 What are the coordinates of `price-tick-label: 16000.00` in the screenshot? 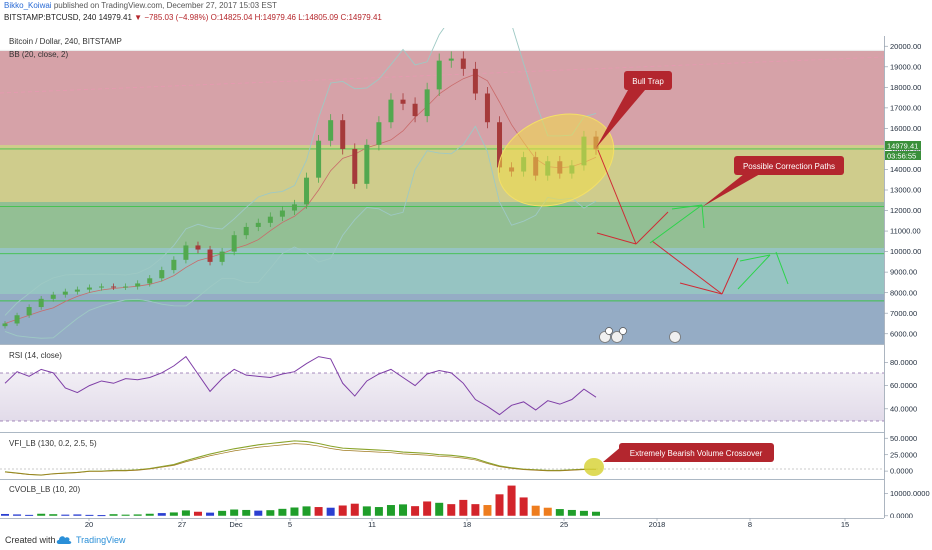 It's located at (905, 128).